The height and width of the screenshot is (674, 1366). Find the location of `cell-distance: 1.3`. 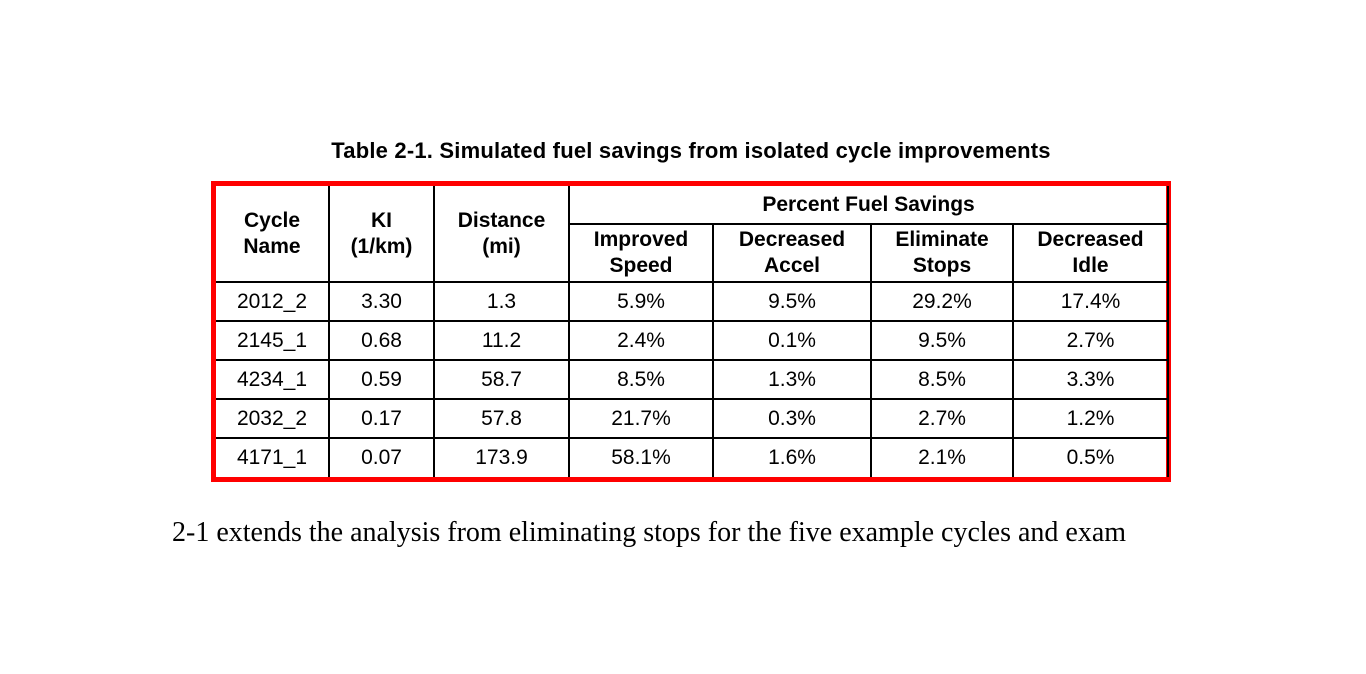

cell-distance: 1.3 is located at coordinates (501, 301).